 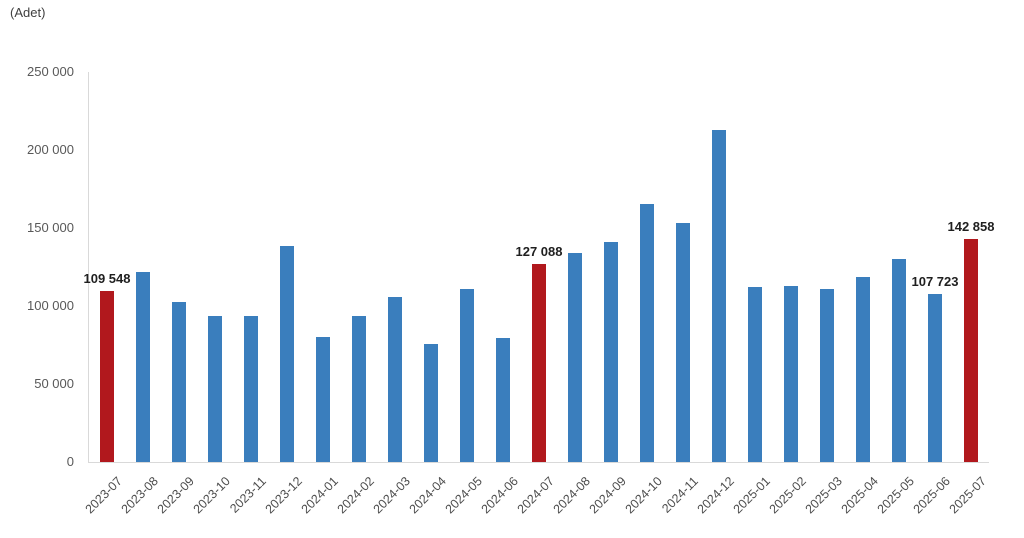 What do you see at coordinates (139, 495) in the screenshot?
I see `x-tick-label: 2023-08` at bounding box center [139, 495].